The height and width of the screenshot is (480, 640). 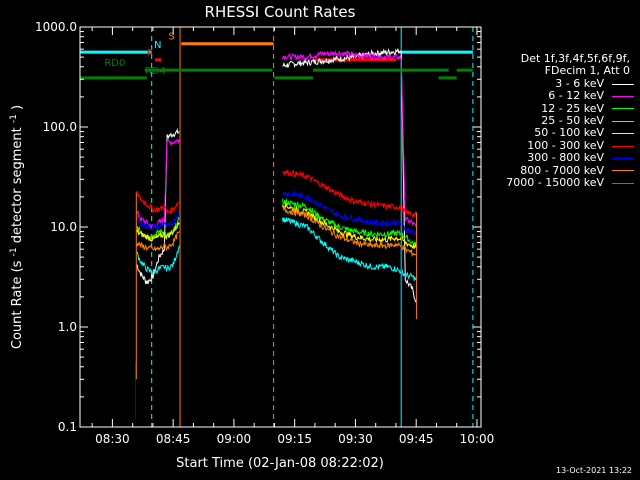 I want to click on y-axis-label: Count Rate (s -1 detector segment -1 ), so click(x=15, y=227).